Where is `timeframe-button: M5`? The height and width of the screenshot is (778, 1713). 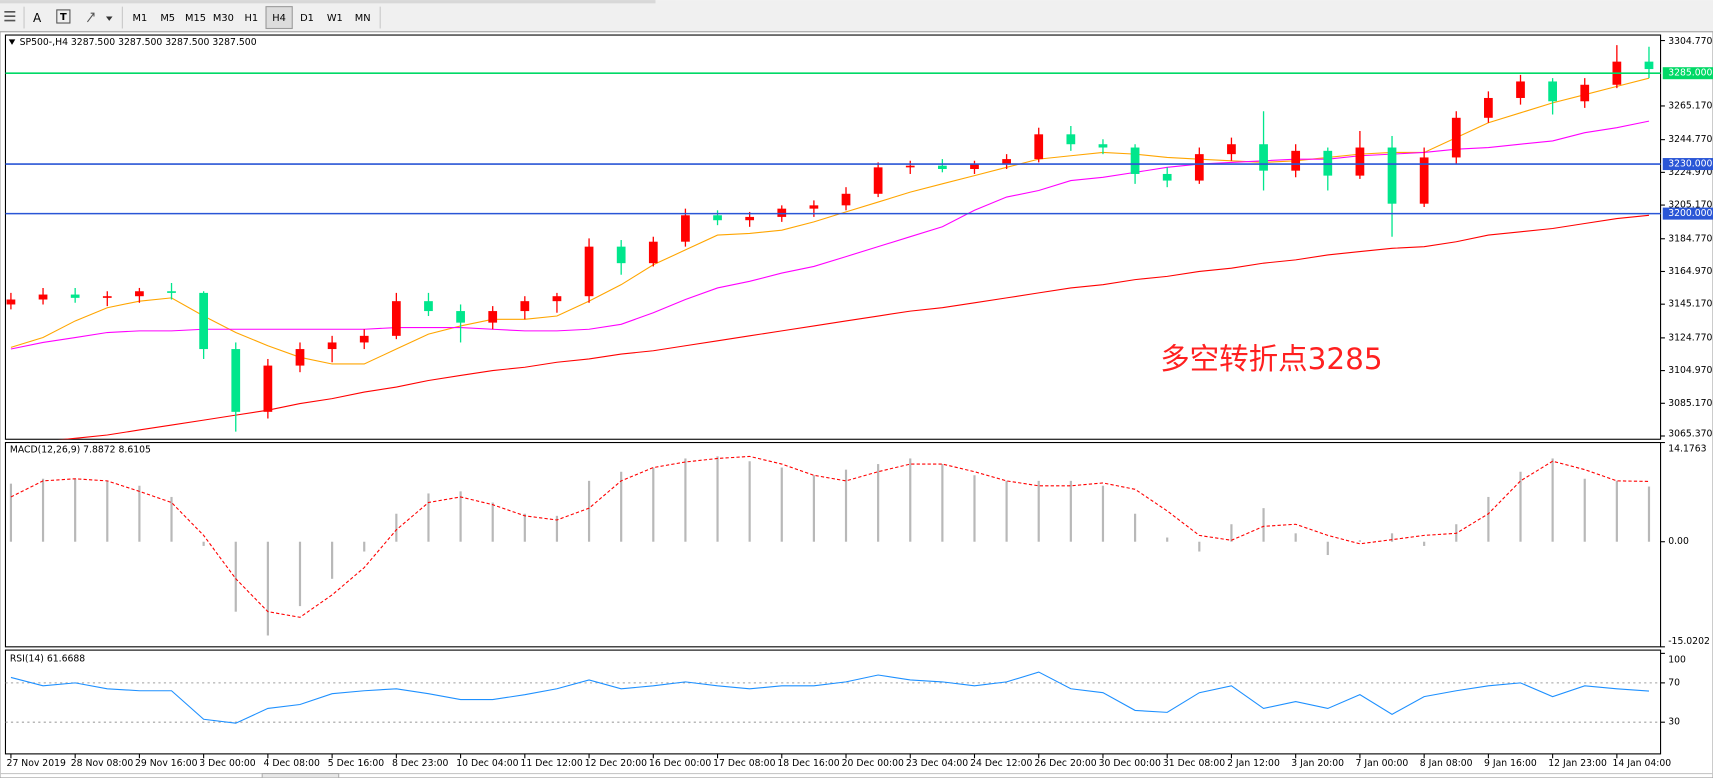 timeframe-button: M5 is located at coordinates (167, 18).